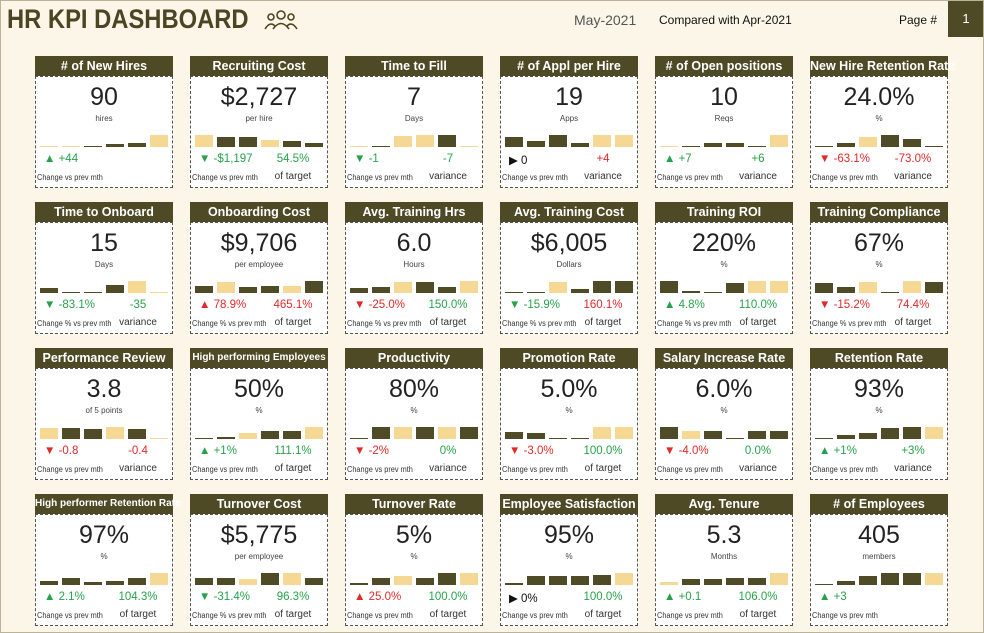 This screenshot has width=984, height=633. What do you see at coordinates (758, 176) in the screenshot?
I see `target-label: variance` at bounding box center [758, 176].